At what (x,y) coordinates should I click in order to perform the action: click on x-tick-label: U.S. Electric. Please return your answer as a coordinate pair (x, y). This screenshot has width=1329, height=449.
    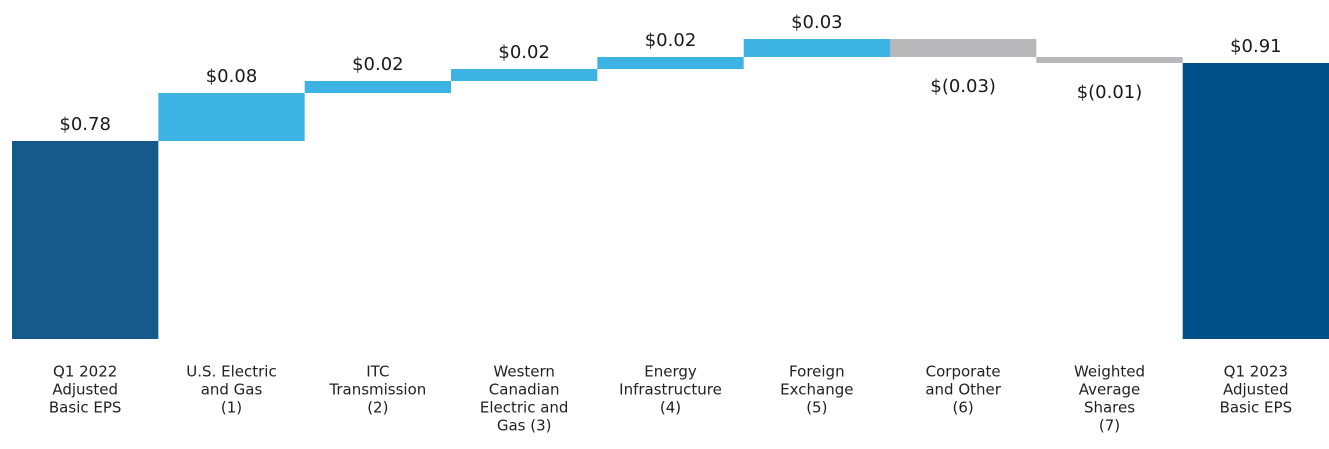
    Looking at the image, I should click on (231, 372).